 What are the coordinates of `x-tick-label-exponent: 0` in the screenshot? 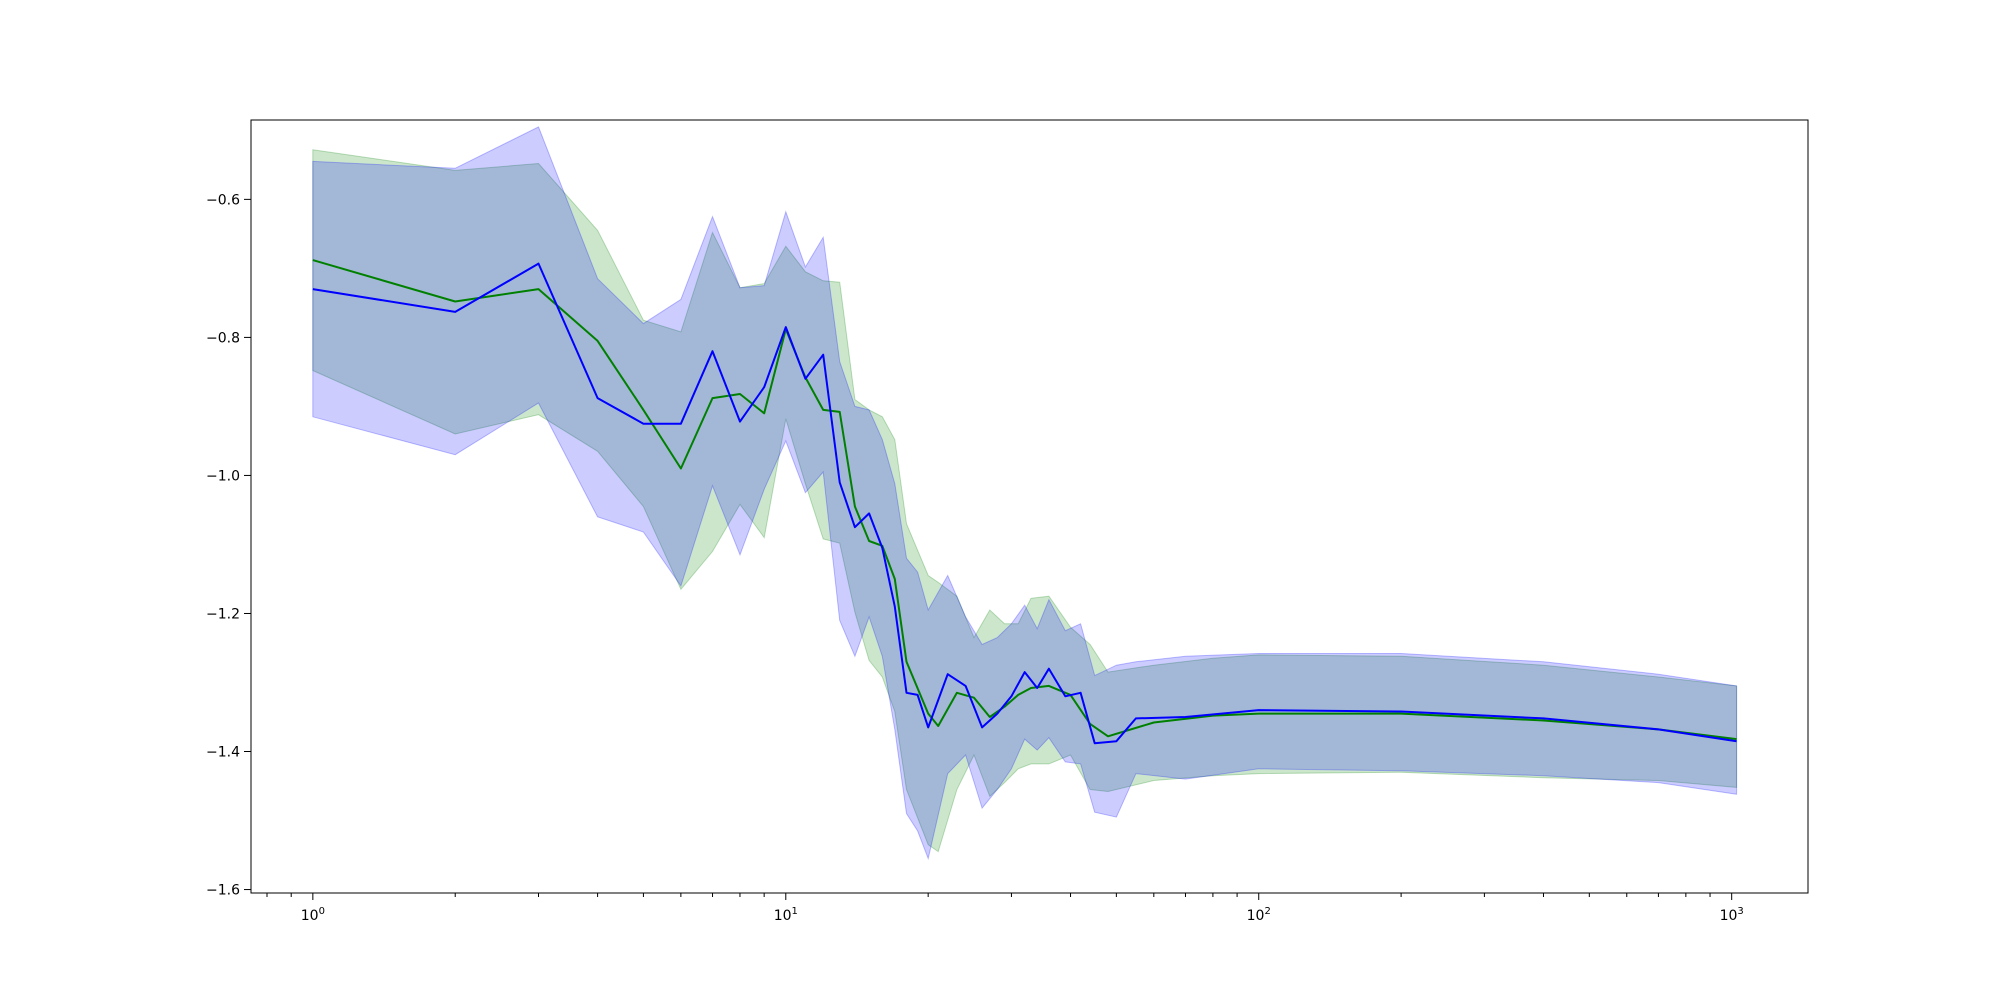 It's located at (322, 911).